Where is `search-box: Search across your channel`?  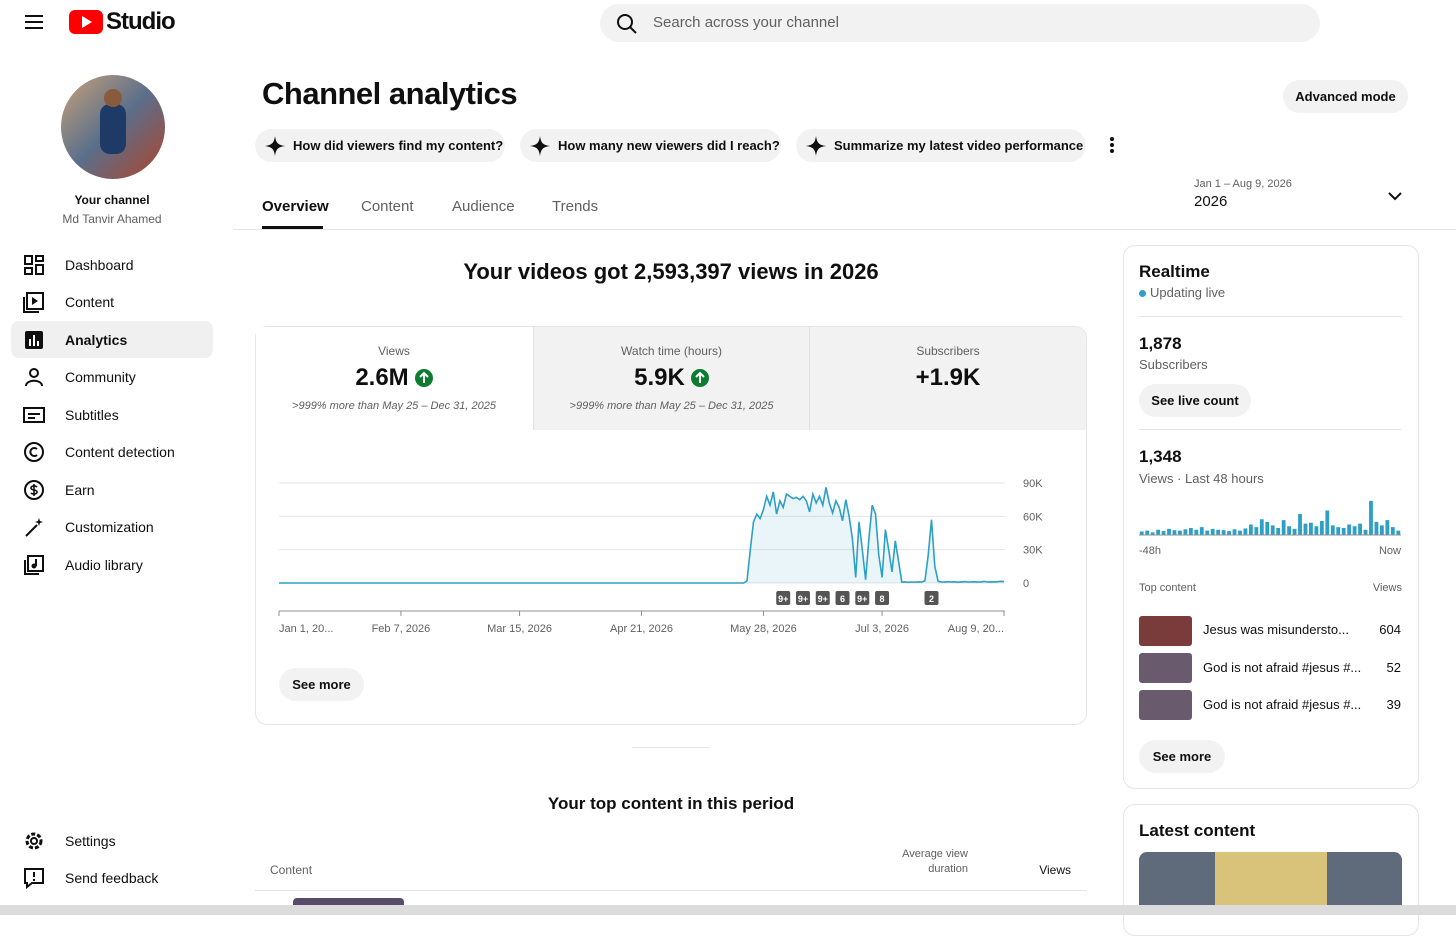
search-box: Search across your channel is located at coordinates (960, 23).